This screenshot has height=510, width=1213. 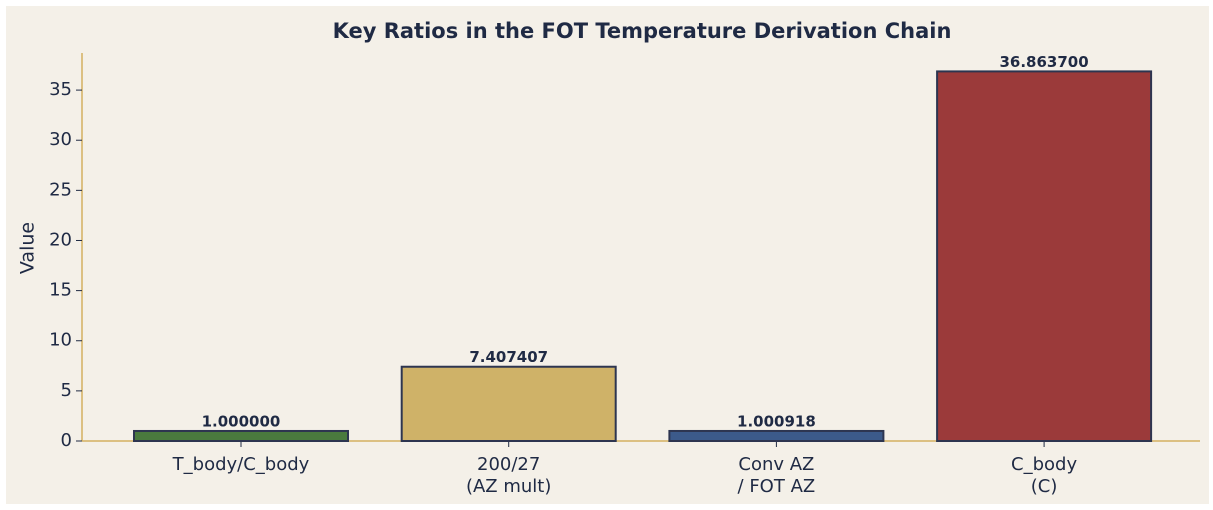 I want to click on y-tick-label: 35, so click(x=60, y=89).